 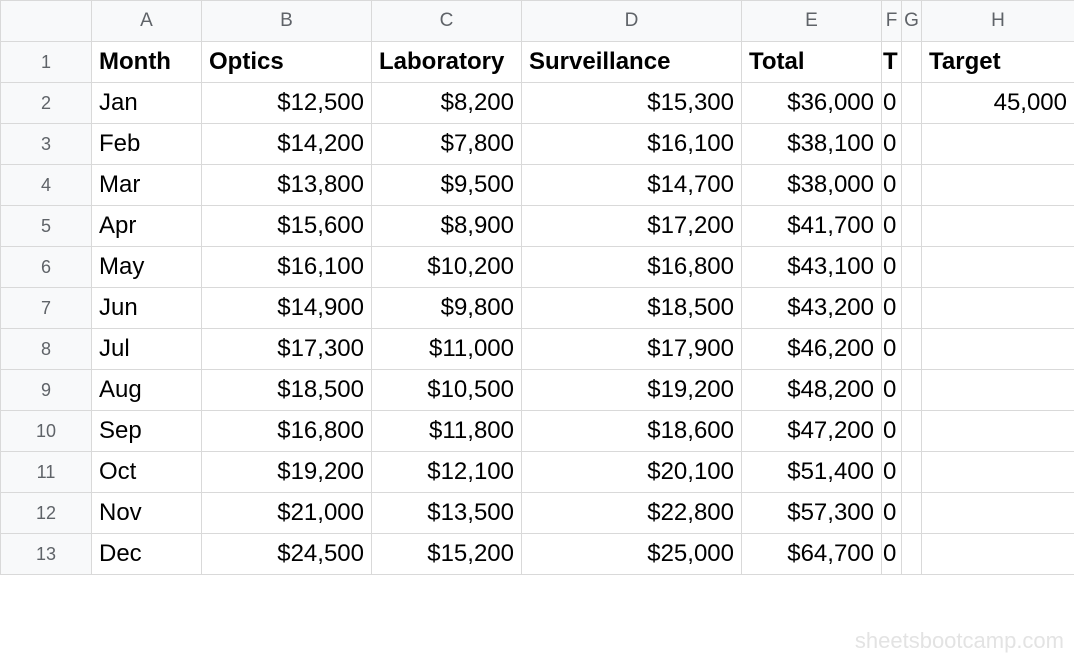 What do you see at coordinates (631, 226) in the screenshot?
I see `cell-d: $17,200` at bounding box center [631, 226].